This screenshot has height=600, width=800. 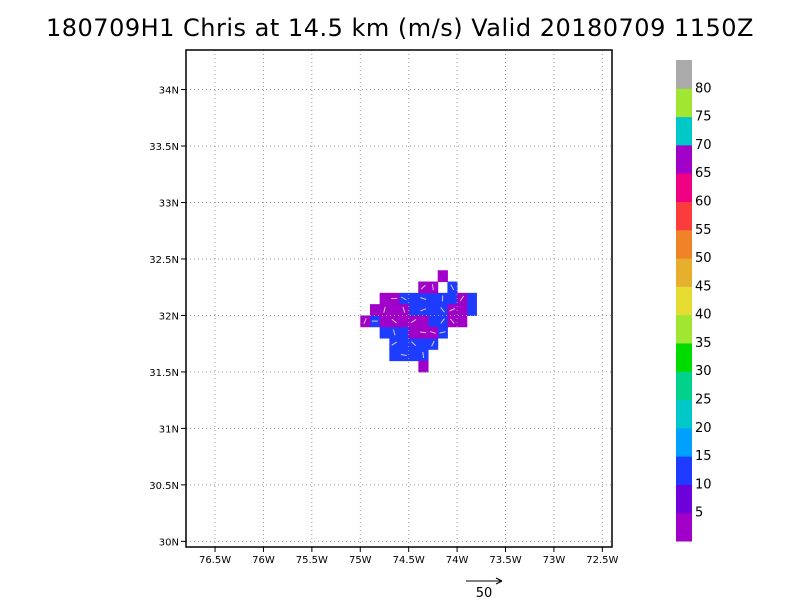 I want to click on colorbar-label: 65, so click(x=703, y=173).